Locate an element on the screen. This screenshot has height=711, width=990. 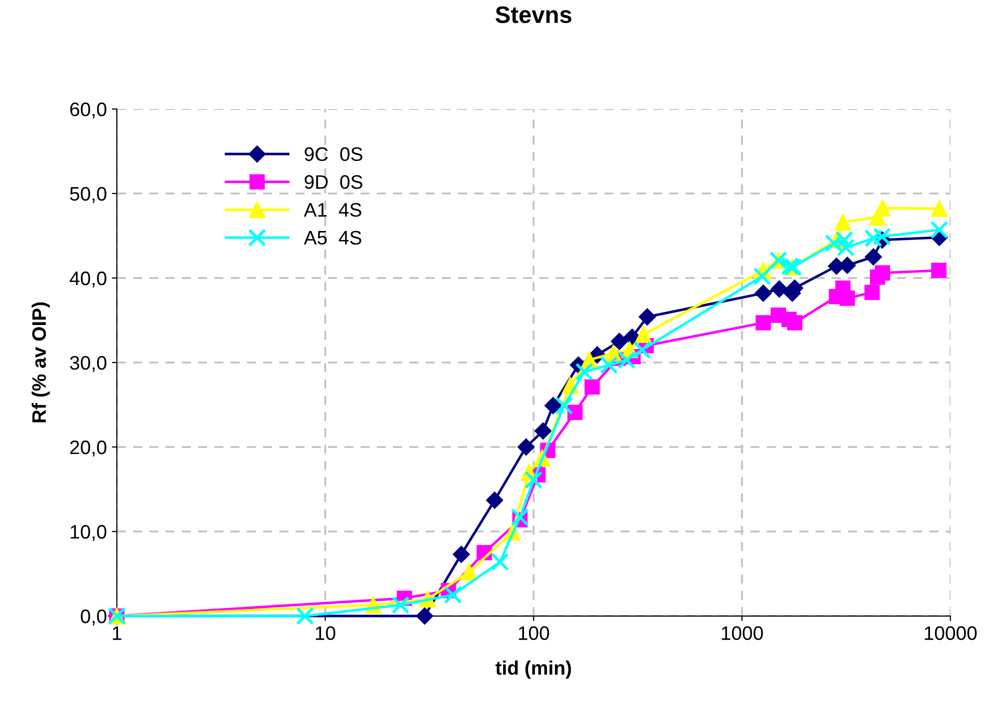
x-tick-label: 1000 is located at coordinates (742, 633).